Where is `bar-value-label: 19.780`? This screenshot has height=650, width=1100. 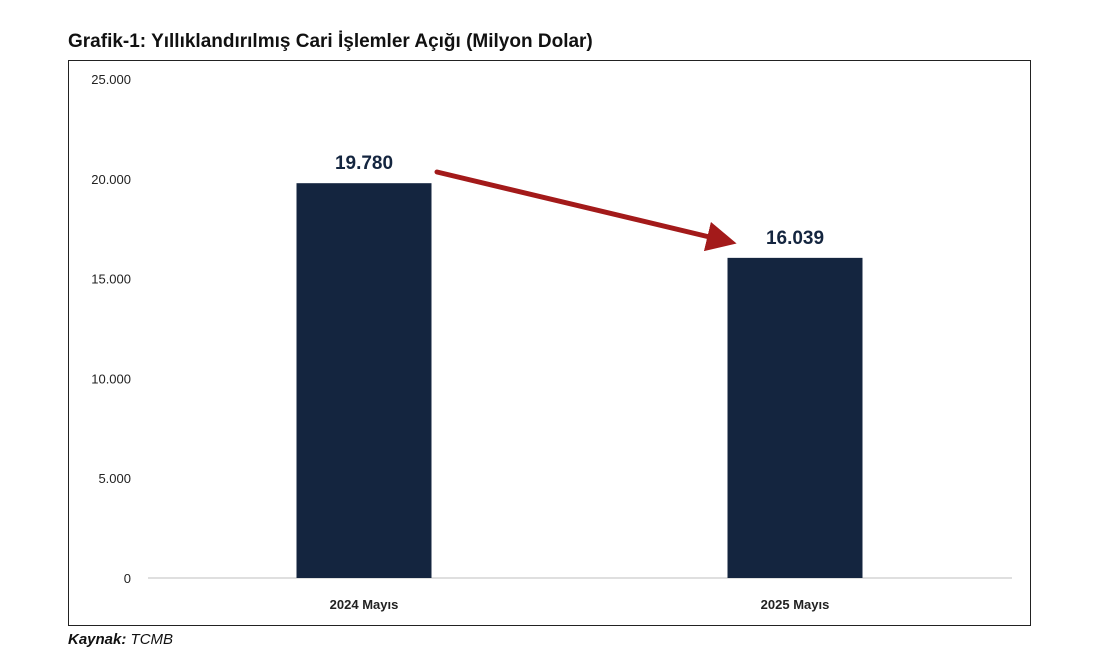
bar-value-label: 19.780 is located at coordinates (364, 163).